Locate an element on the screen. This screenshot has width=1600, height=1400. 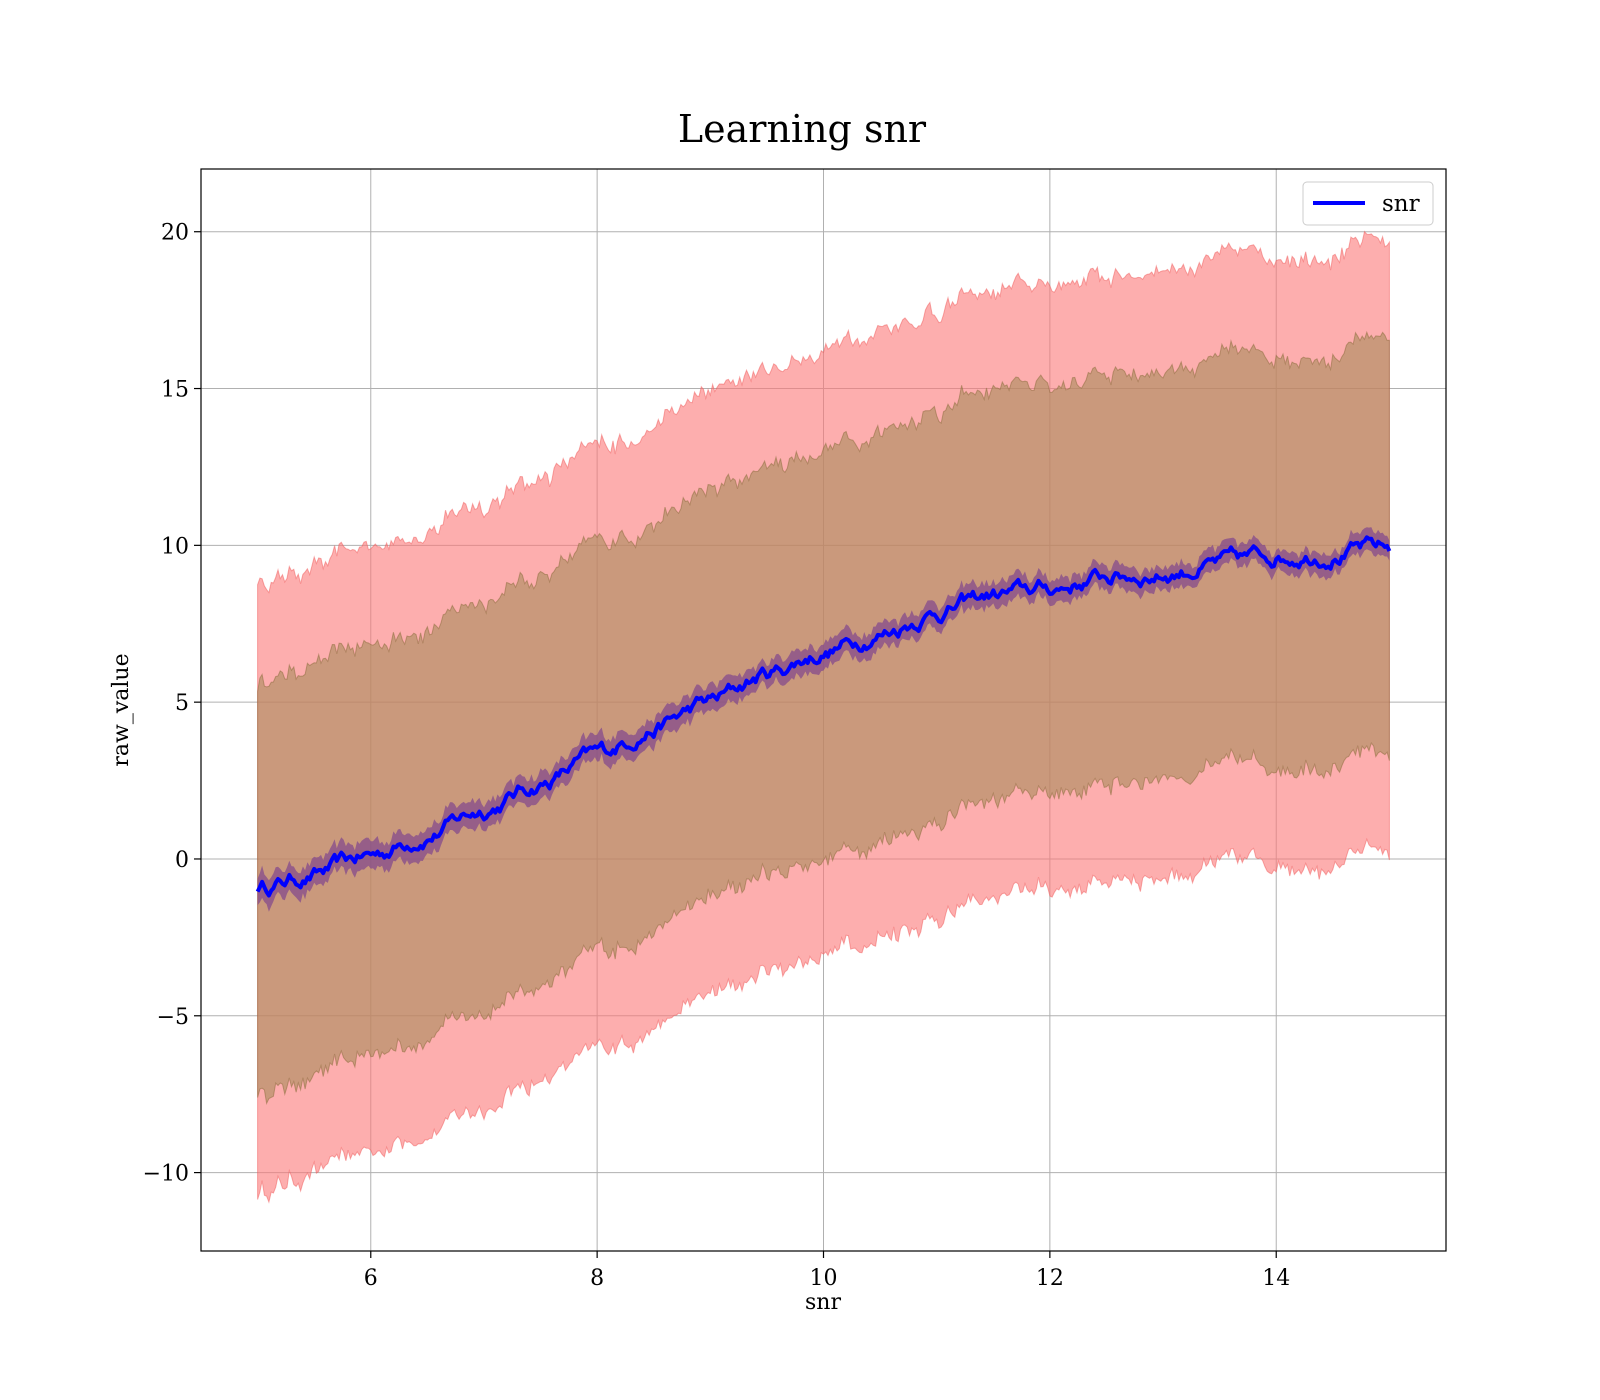
legend-label-snr: snr is located at coordinates (1401, 204).